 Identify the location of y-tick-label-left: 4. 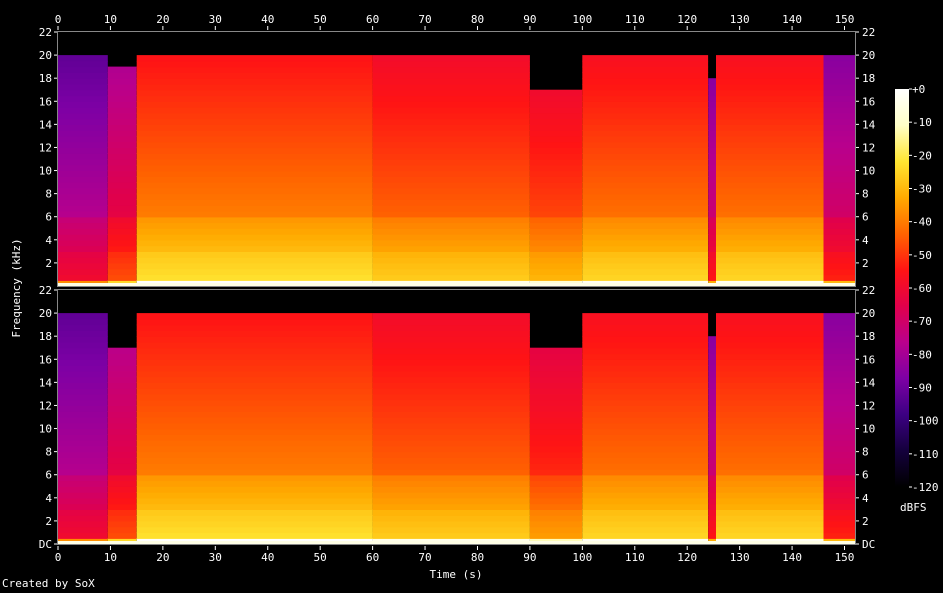
(48, 240).